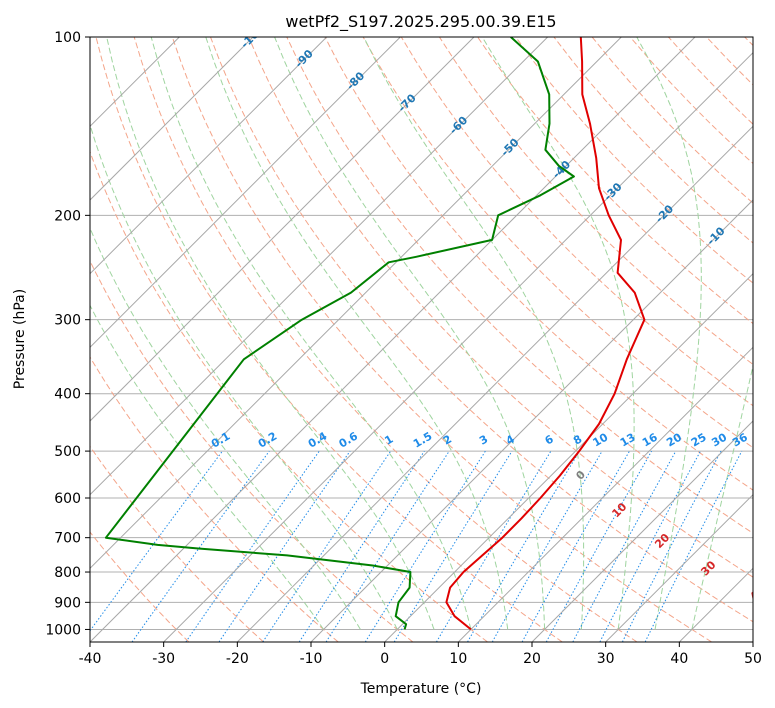 This screenshot has height=708, width=775. Describe the element at coordinates (384, 659) in the screenshot. I see `x-tick-label: 0` at that location.